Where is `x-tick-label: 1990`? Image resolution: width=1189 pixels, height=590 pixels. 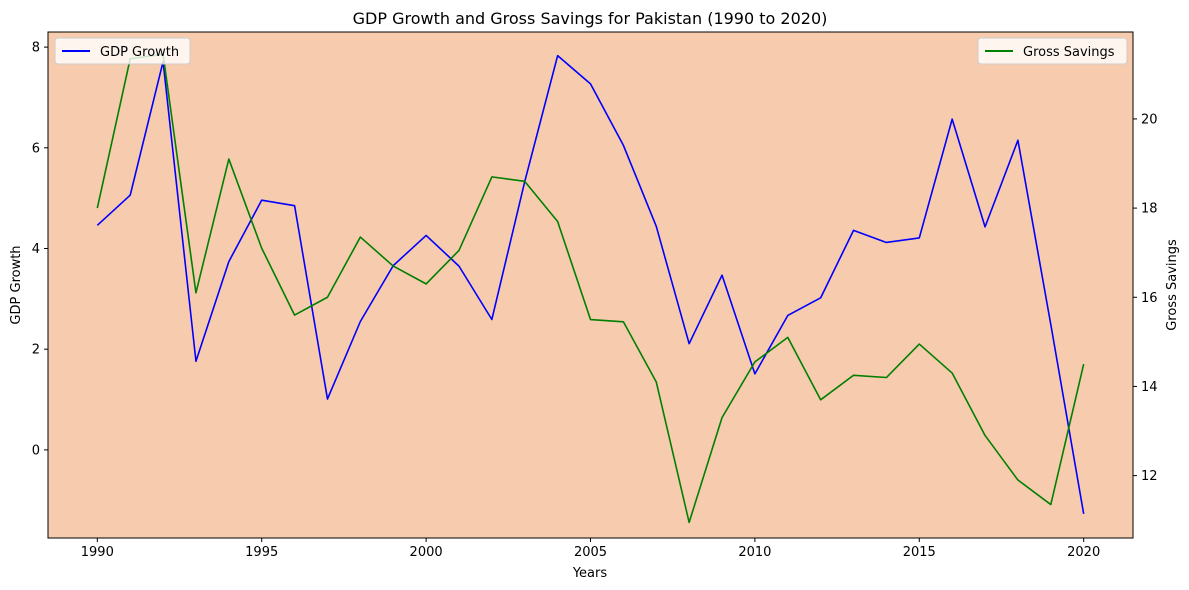
x-tick-label: 1990 is located at coordinates (97, 552).